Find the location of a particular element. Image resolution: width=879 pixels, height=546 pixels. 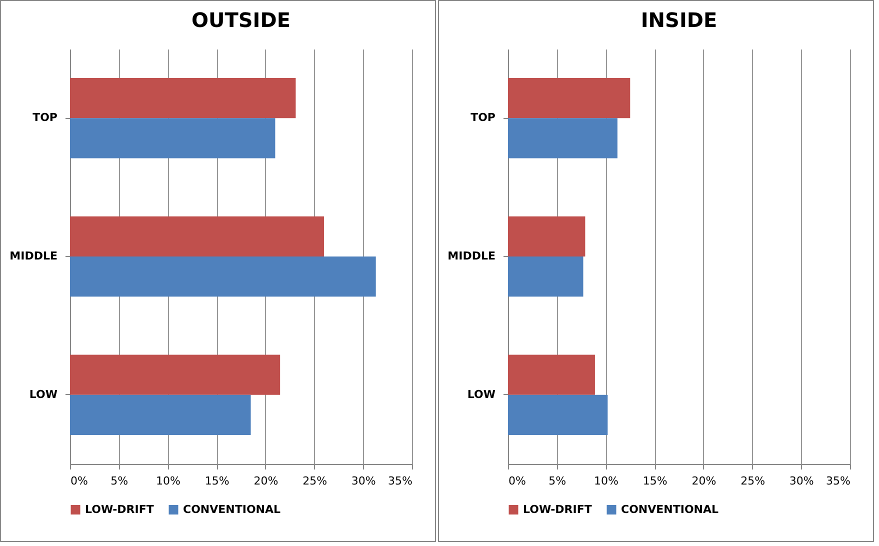

chart-title: INSIDE is located at coordinates (679, 20).